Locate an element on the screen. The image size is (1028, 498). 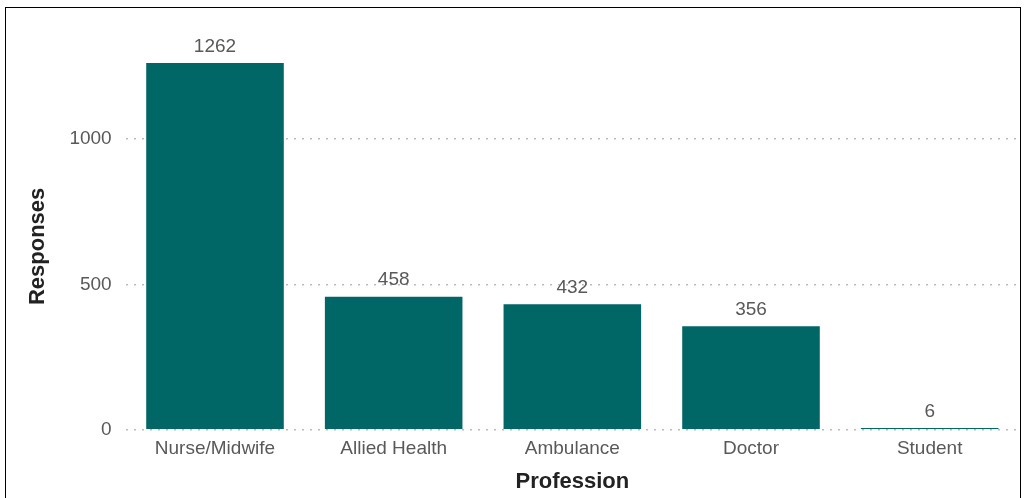
x-tick-label: Doctor is located at coordinates (751, 448).